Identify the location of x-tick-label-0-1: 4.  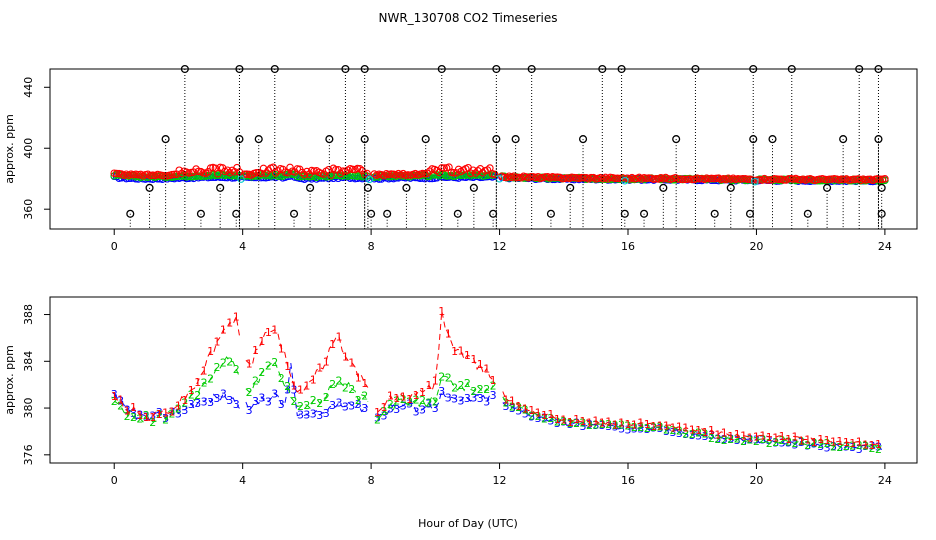
(242, 246).